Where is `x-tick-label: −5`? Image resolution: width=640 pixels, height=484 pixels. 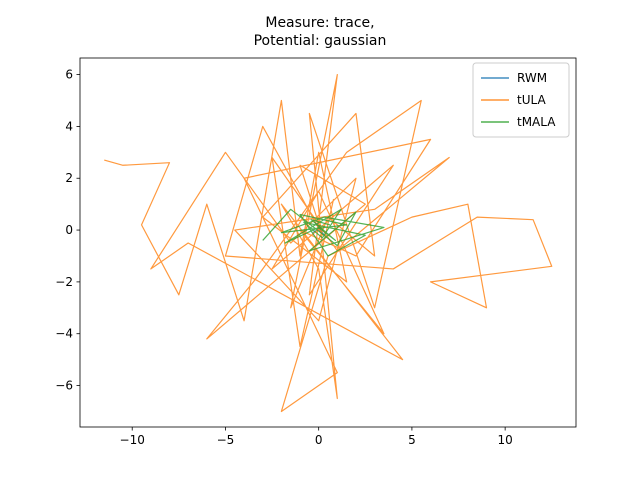 x-tick-label: −5 is located at coordinates (226, 440).